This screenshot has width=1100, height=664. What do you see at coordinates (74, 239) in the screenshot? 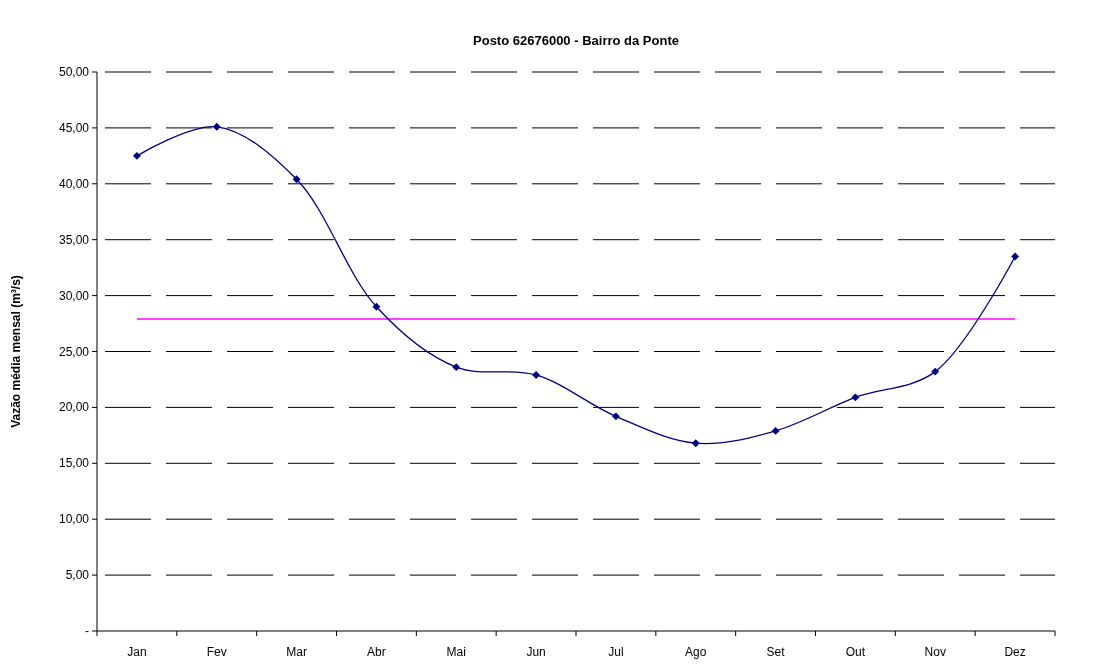
I see `y-tick-label: 35,00` at bounding box center [74, 239].